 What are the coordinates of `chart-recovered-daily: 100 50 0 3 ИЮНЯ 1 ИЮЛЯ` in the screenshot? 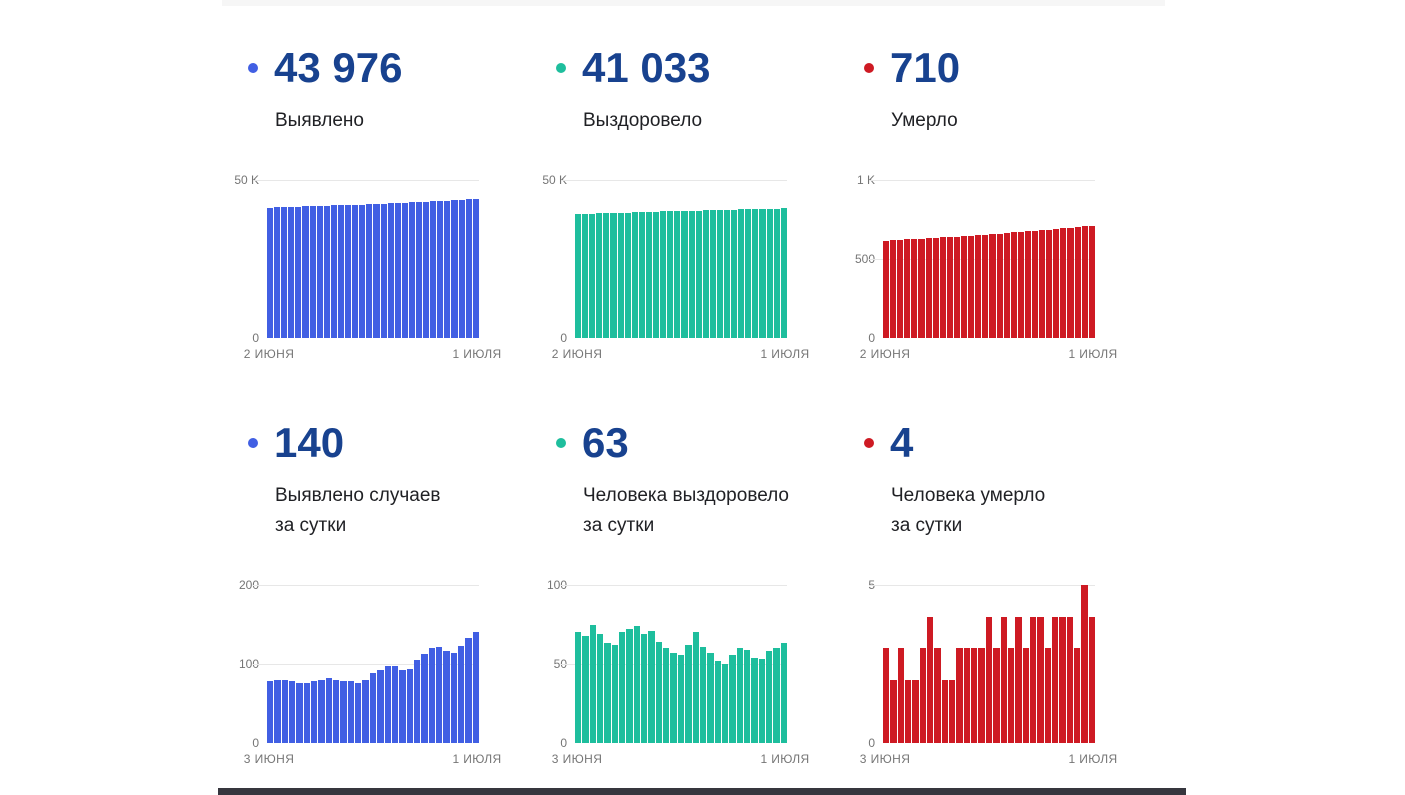 It's located at (695, 673).